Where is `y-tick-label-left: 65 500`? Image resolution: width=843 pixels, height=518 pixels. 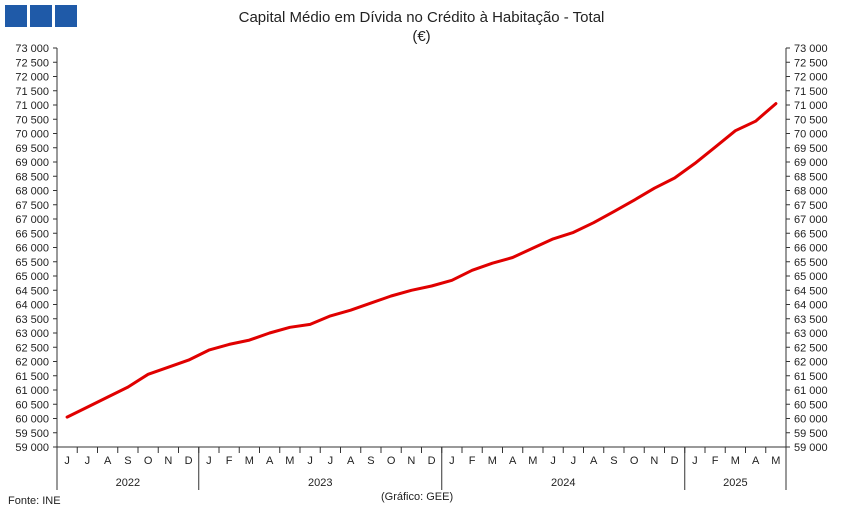
y-tick-label-left: 65 500 is located at coordinates (32, 263).